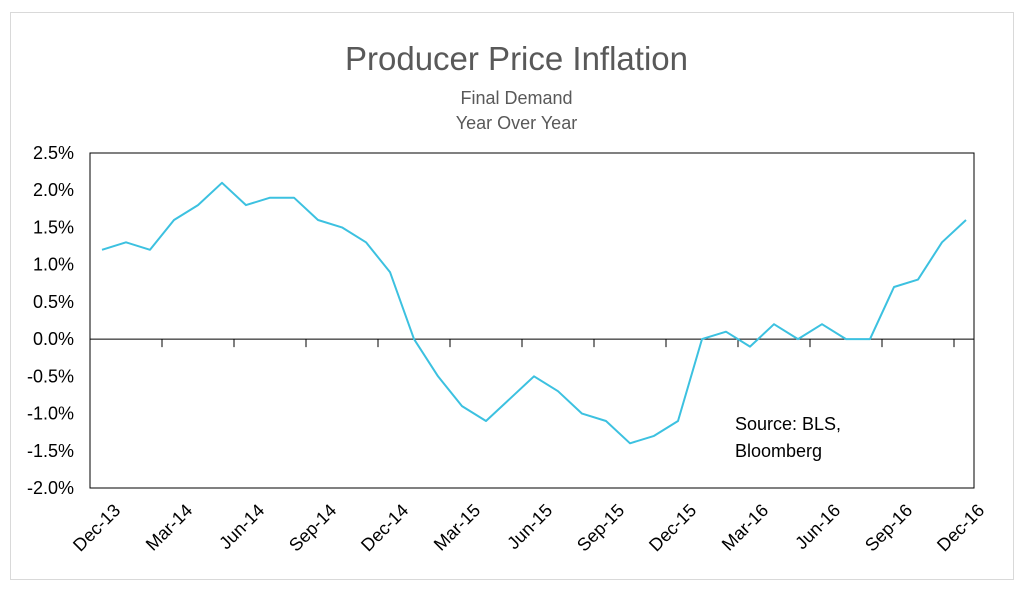 The image size is (1033, 595). I want to click on x-tick-label: Jun-15, so click(529, 526).